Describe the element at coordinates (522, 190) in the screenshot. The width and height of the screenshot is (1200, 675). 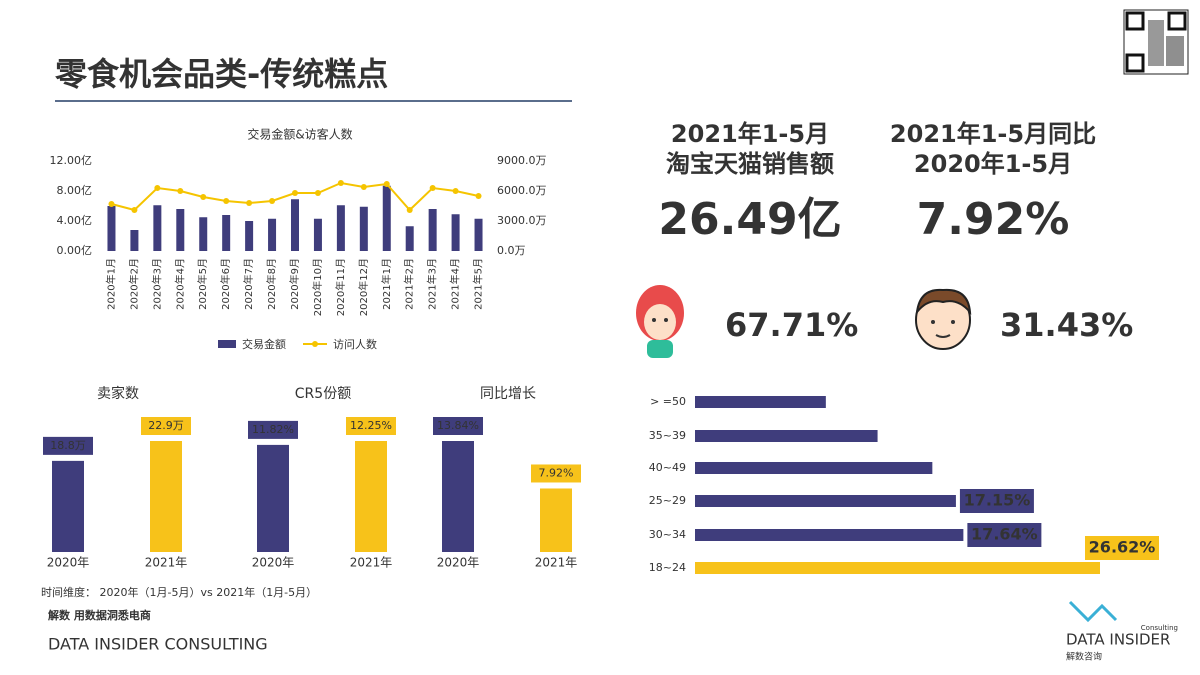
I see `y2-tick-label: 6000.0万` at that location.